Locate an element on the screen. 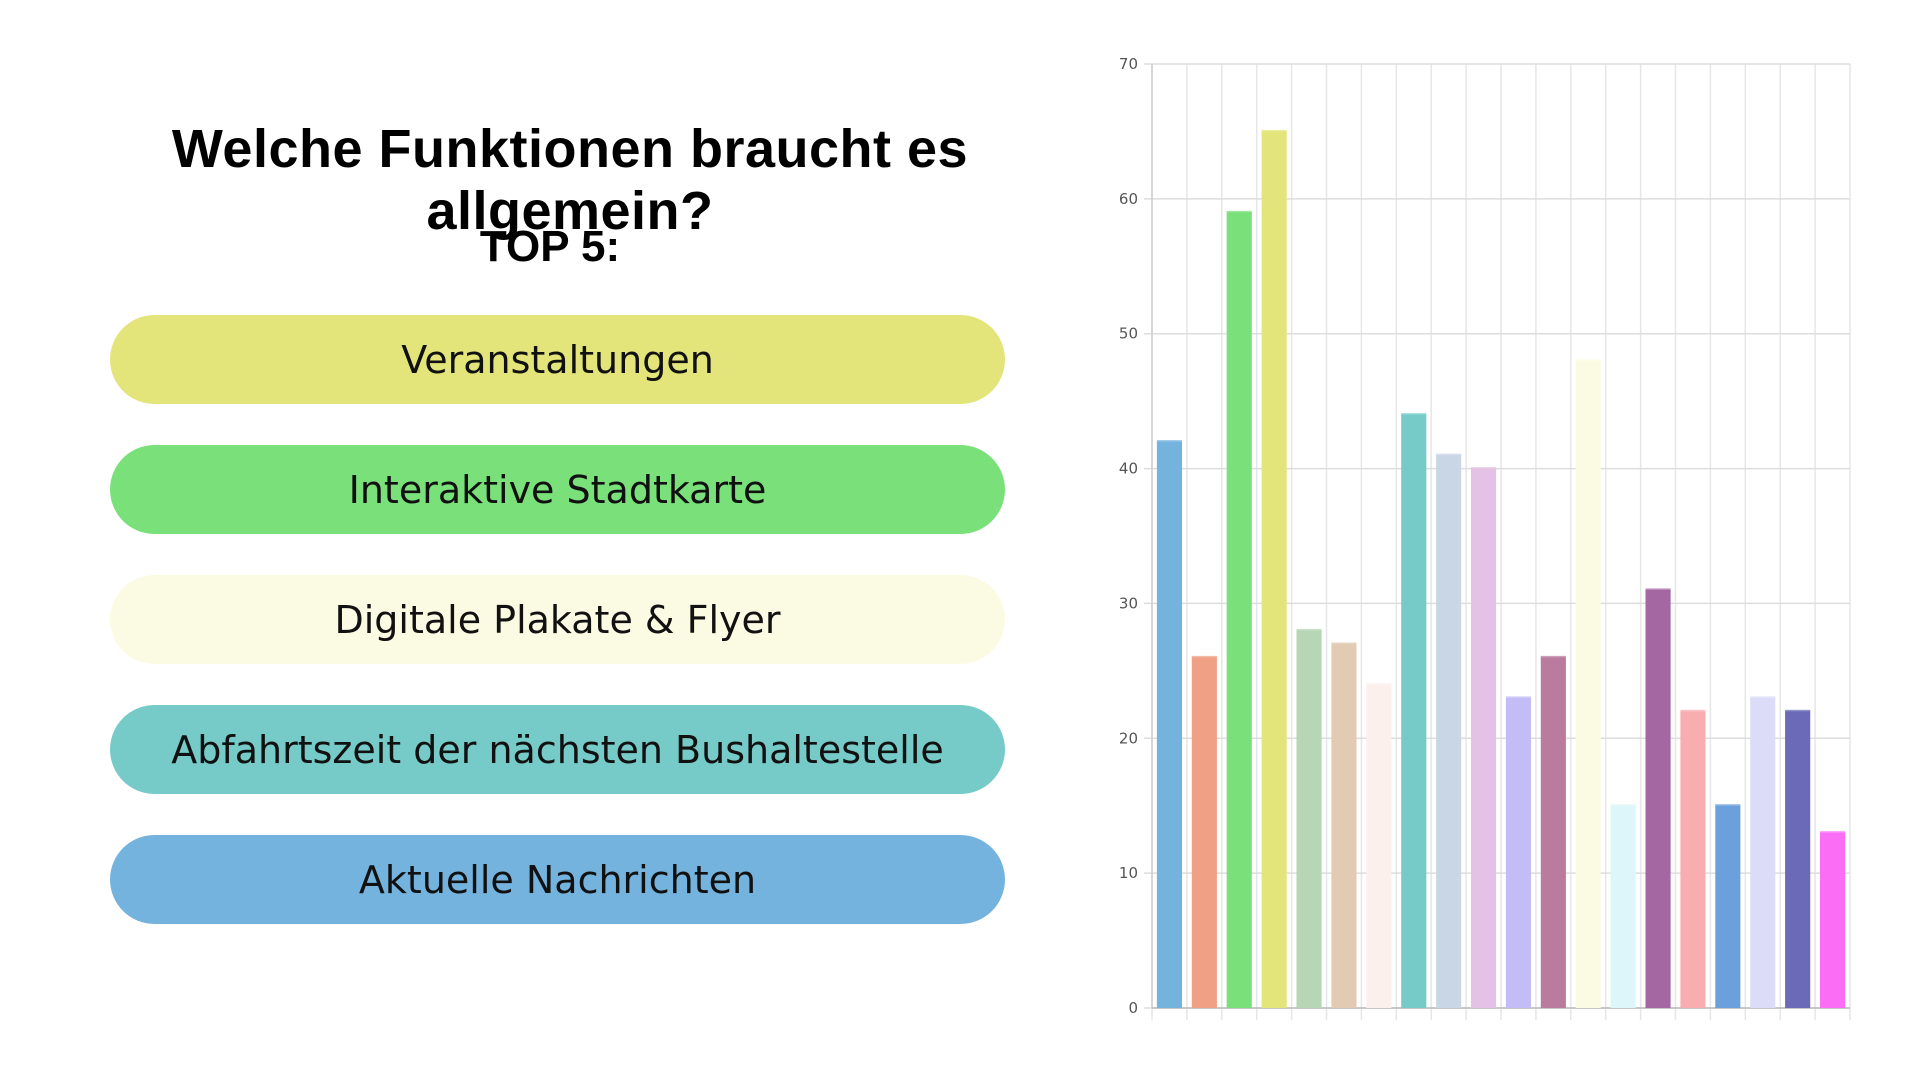 The height and width of the screenshot is (1080, 1920). top-item-stadtkarte: Interaktive Stadtkarte is located at coordinates (557, 489).